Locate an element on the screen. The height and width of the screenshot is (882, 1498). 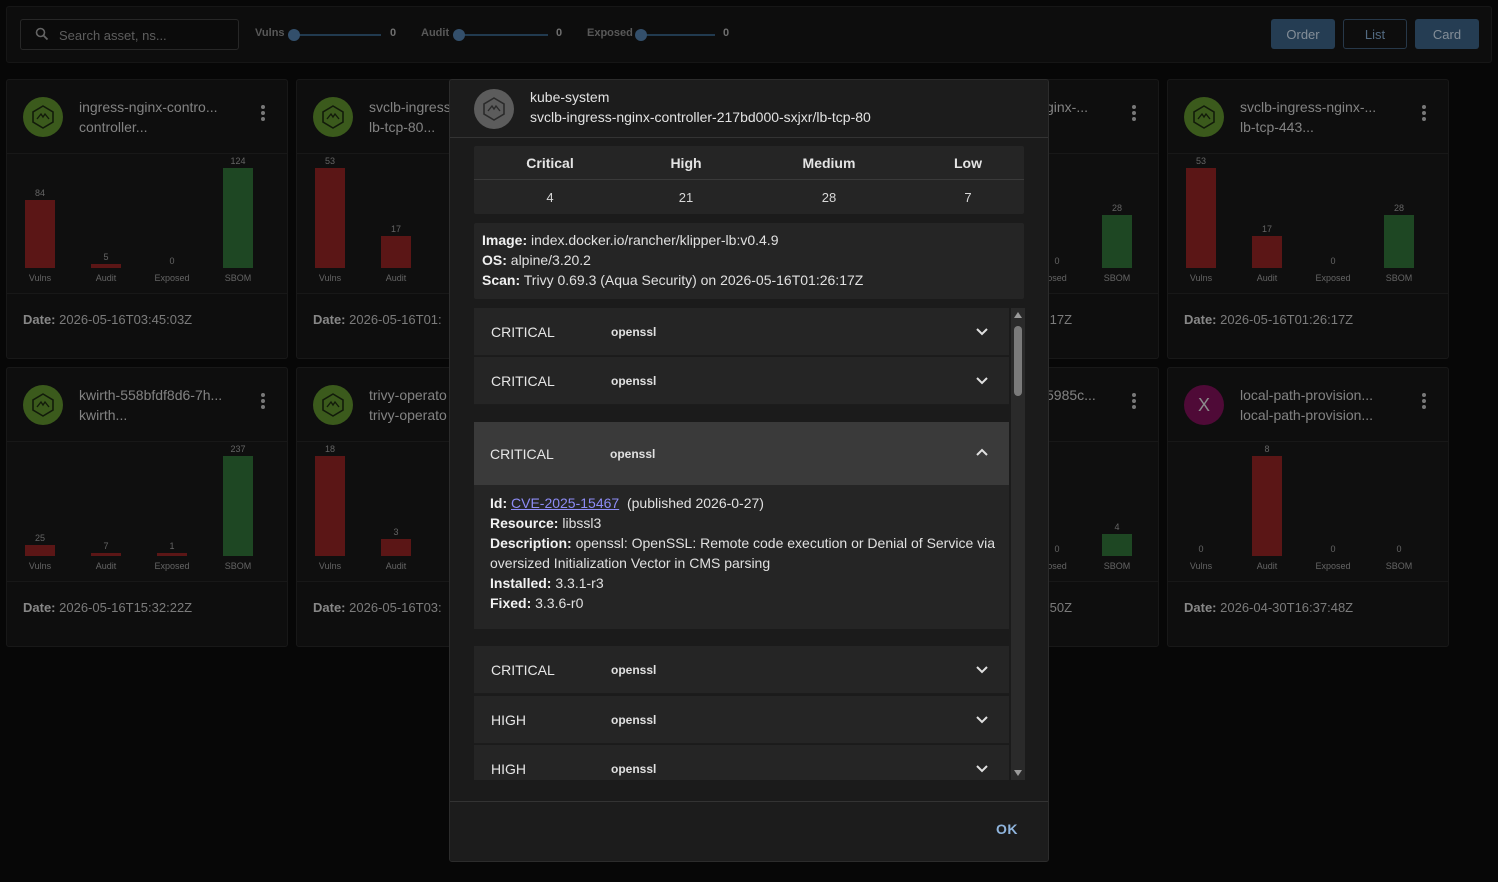
card-date: Date: 2026-05-16T03:45:03Z is located at coordinates (107, 319).